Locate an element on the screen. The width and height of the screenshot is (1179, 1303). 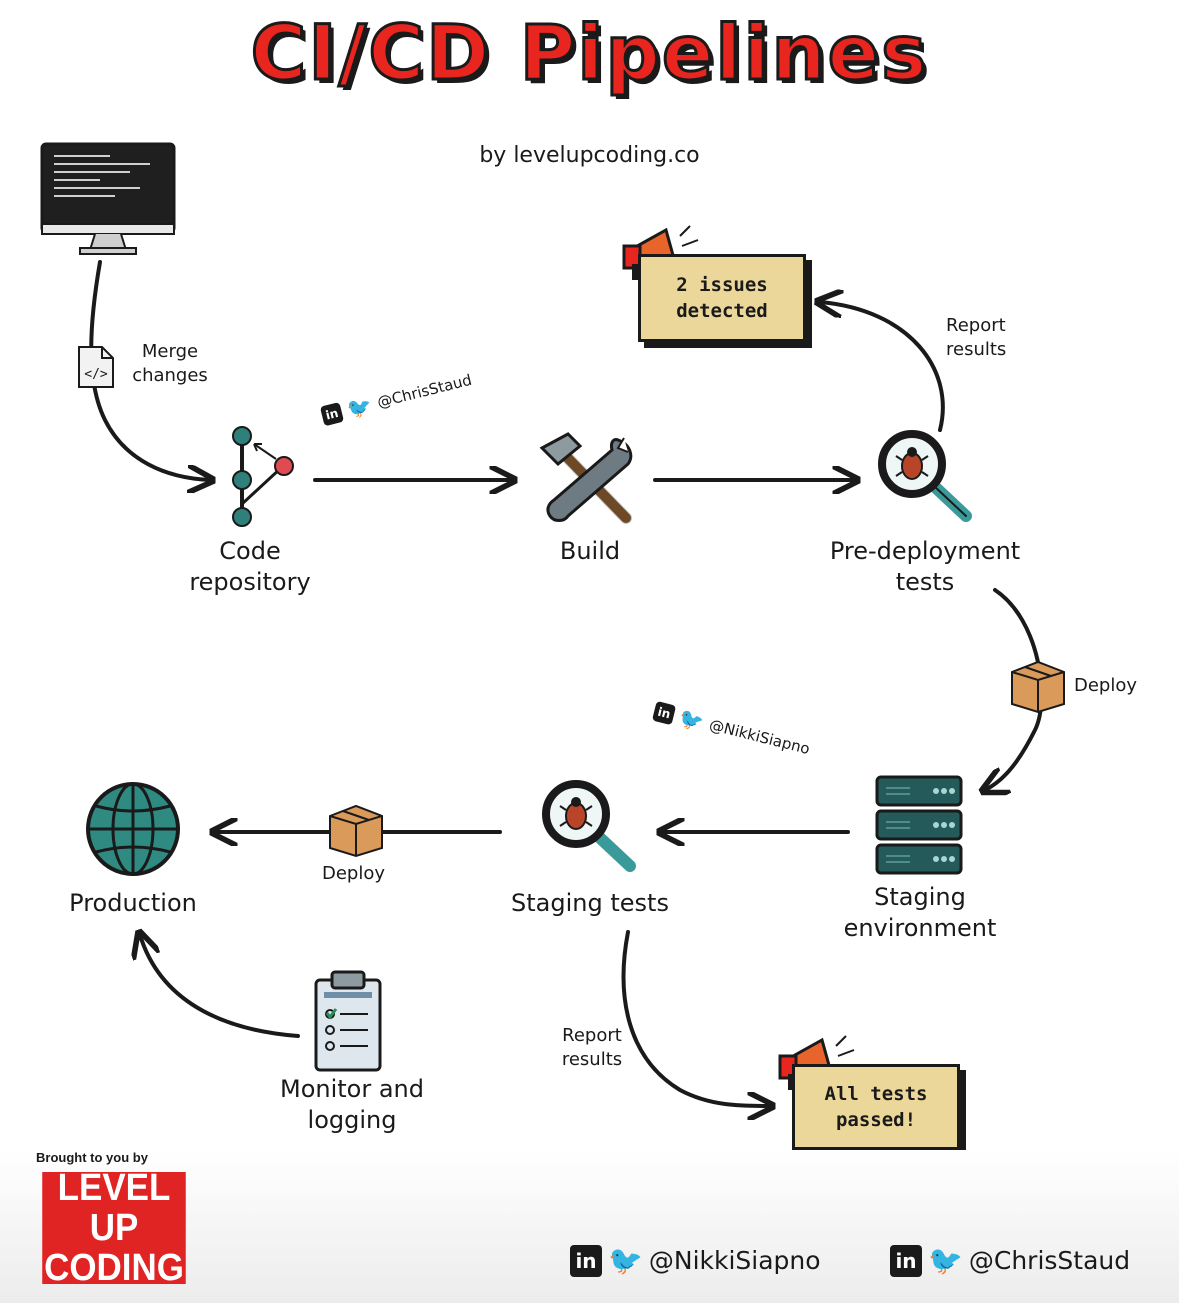
code-file-icon: </> is located at coordinates (96, 367).